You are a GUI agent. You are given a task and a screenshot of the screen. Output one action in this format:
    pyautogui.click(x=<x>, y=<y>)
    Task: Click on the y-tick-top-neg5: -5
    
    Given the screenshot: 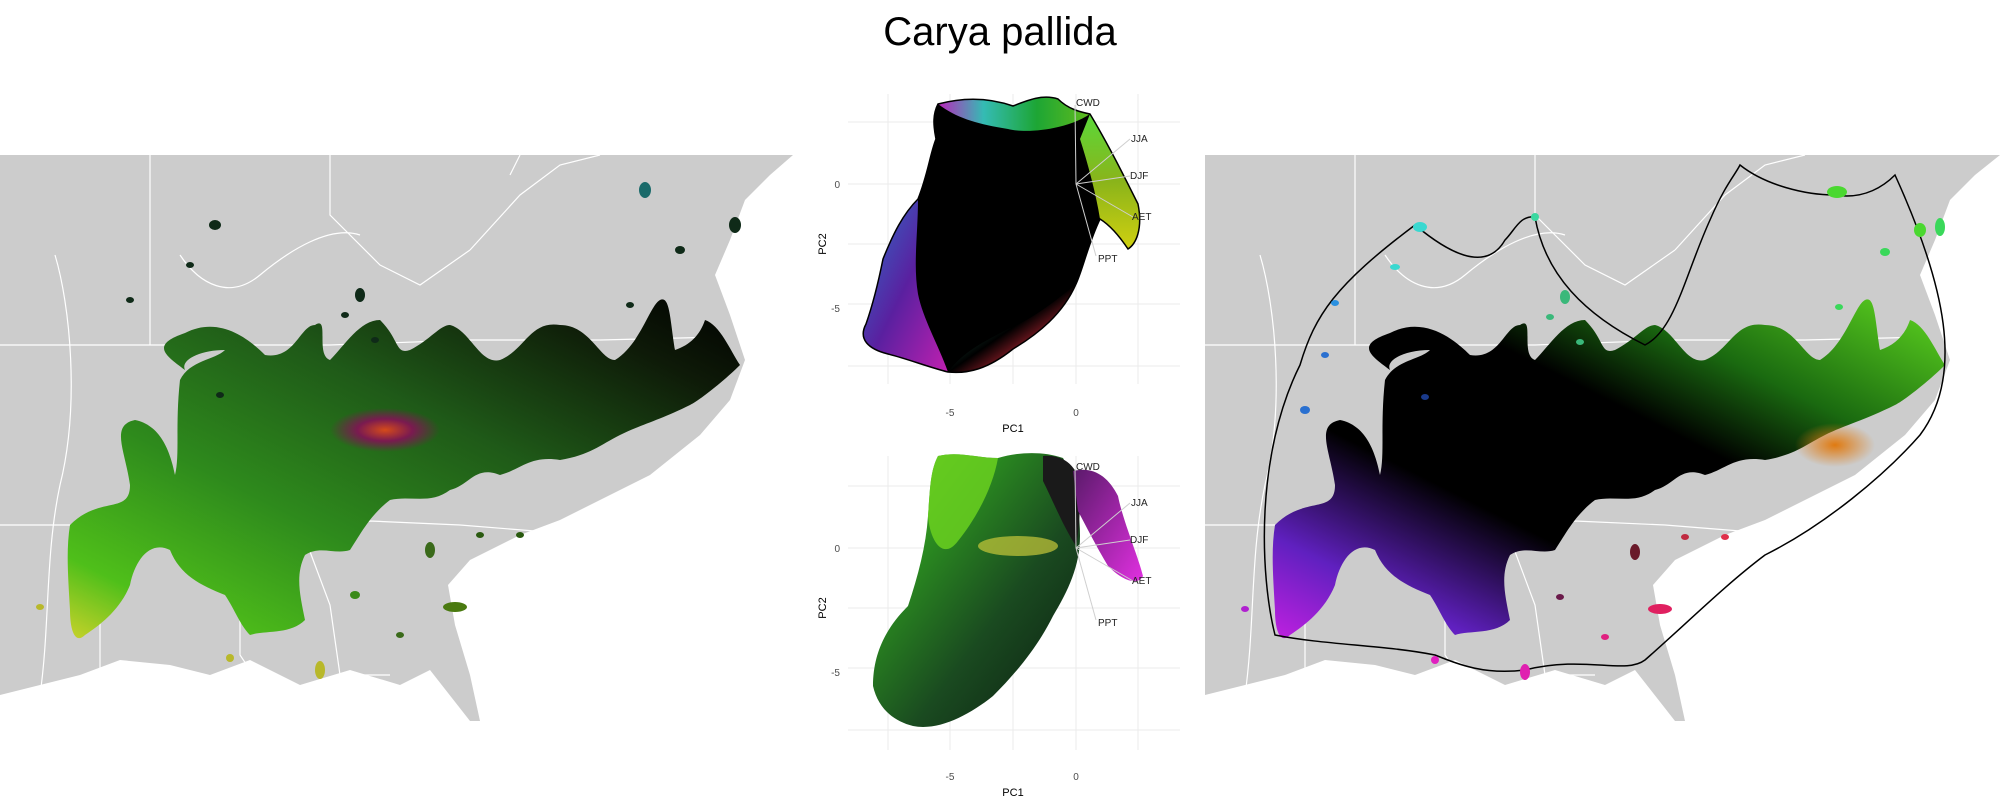 What is the action you would take?
    pyautogui.click(x=835, y=309)
    